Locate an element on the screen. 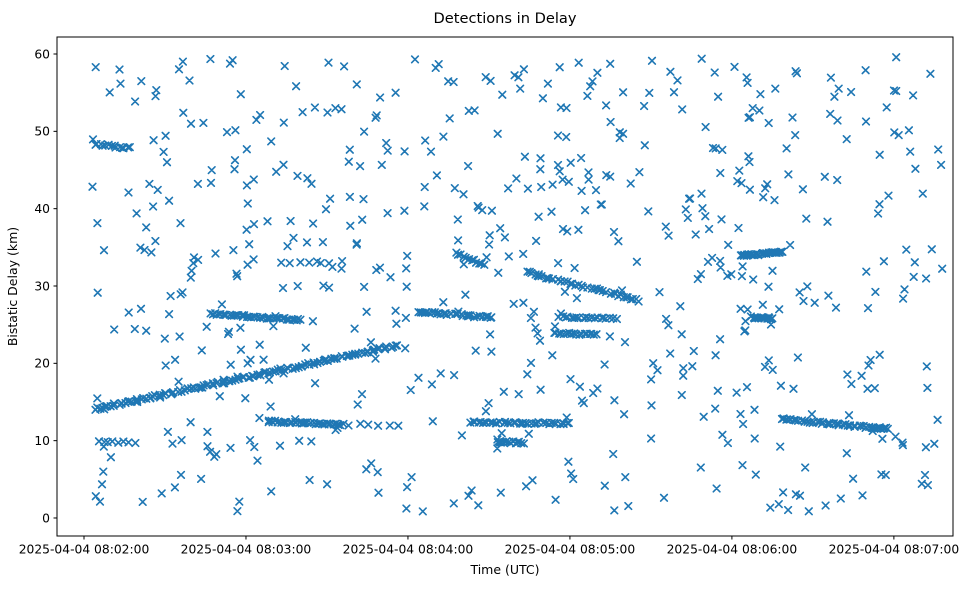 This screenshot has height=594, width=978. x-tick-label: 2025-04-04 08:06:00 is located at coordinates (732, 550).